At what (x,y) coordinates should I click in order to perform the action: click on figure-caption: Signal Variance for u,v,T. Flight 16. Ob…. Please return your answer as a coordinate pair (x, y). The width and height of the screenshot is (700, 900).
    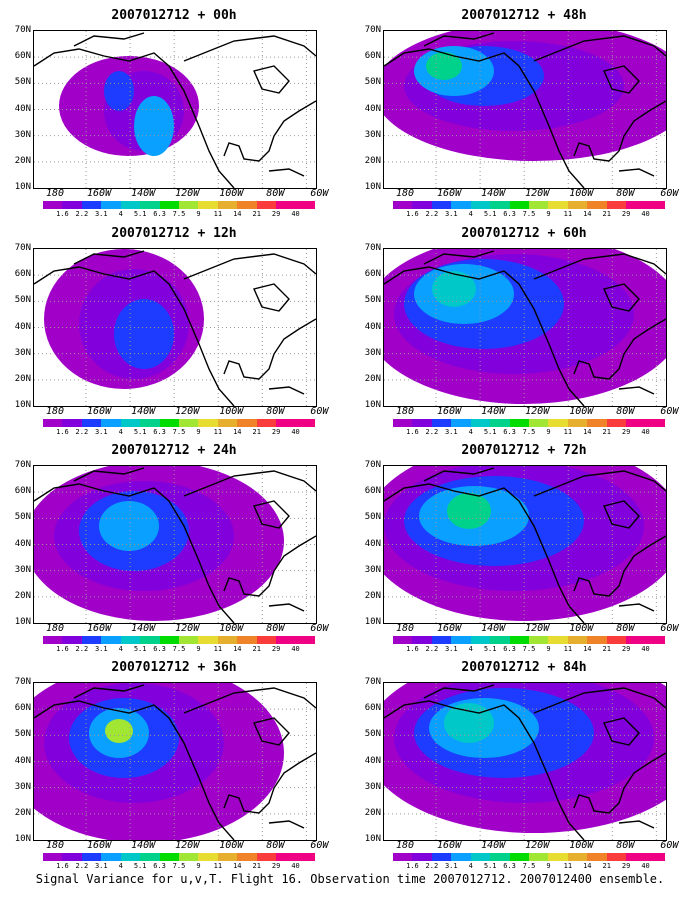
    Looking at the image, I should click on (350, 879).